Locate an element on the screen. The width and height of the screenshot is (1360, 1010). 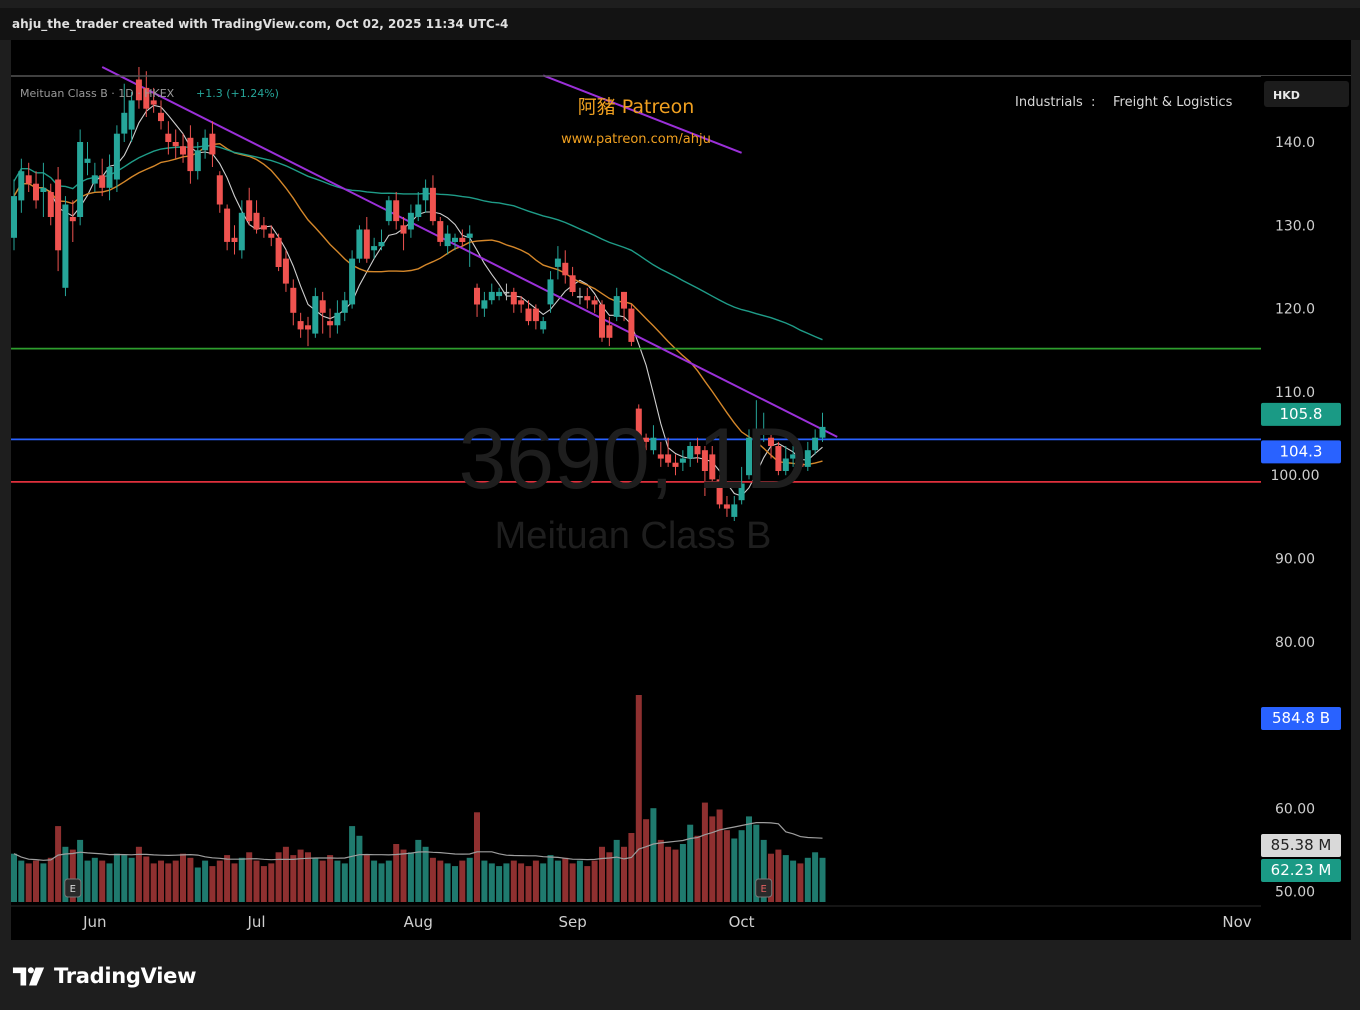
sector-label: Industrials is located at coordinates (1049, 102).